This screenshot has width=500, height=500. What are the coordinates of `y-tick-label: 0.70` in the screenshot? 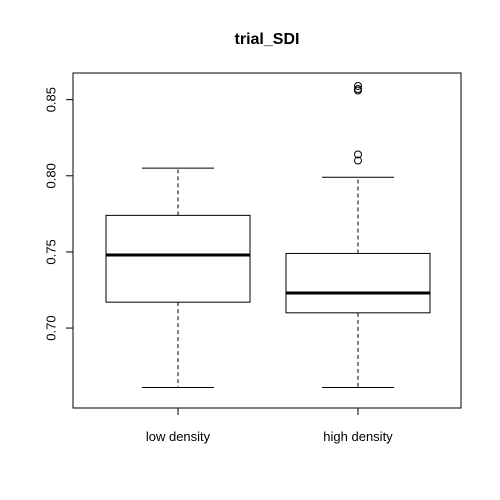 It's located at (50, 327).